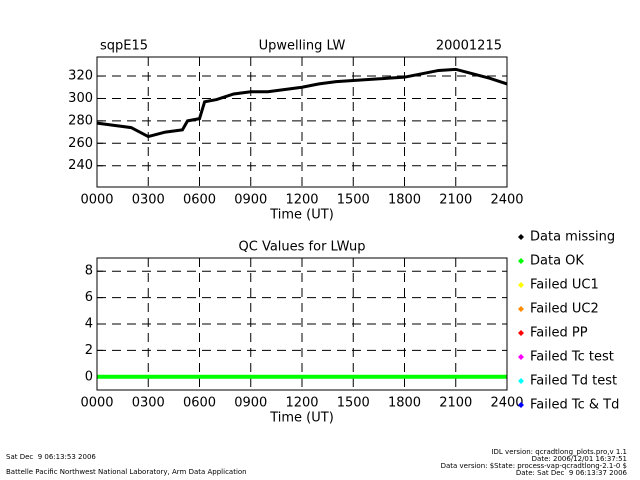 This screenshot has height=480, width=640. Describe the element at coordinates (572, 473) in the screenshot. I see `footer-text: Date: Sat Dec 9 06:13:37 2006` at that location.